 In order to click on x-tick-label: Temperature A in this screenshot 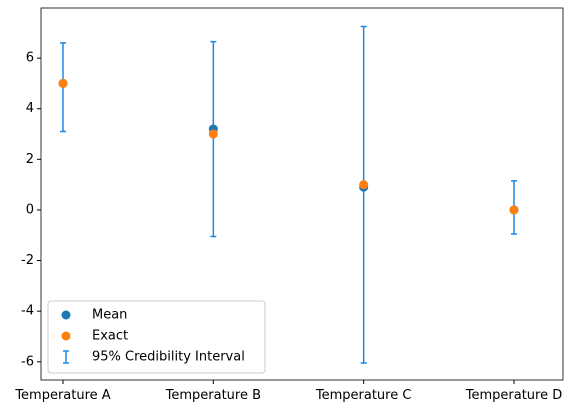, I will do `click(62, 395)`.